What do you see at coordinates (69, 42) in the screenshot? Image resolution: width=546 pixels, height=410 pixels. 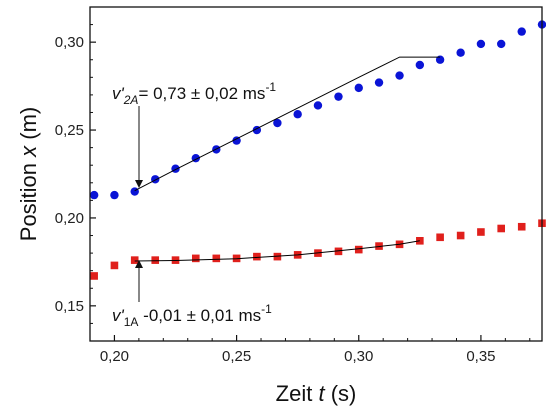 I see `y-tick-label: 0,30` at bounding box center [69, 42].